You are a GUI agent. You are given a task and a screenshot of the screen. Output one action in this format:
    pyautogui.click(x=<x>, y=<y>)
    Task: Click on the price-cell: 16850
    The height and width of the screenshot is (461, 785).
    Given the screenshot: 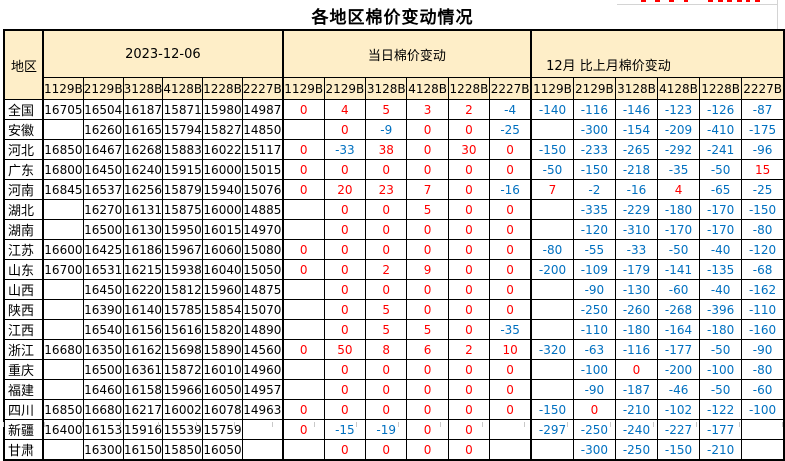 What is the action you would take?
    pyautogui.click(x=62, y=409)
    